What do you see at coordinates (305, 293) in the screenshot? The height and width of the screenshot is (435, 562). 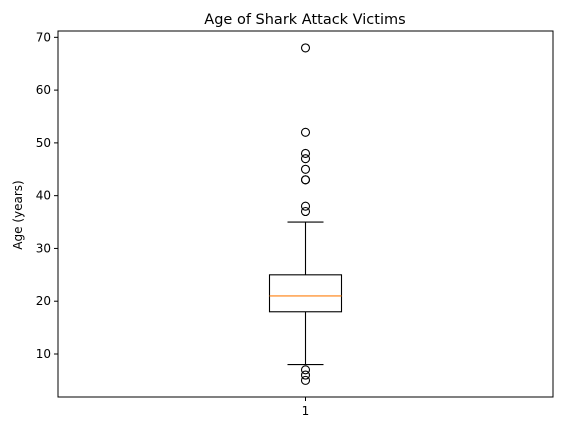 I see `iqr-box` at bounding box center [305, 293].